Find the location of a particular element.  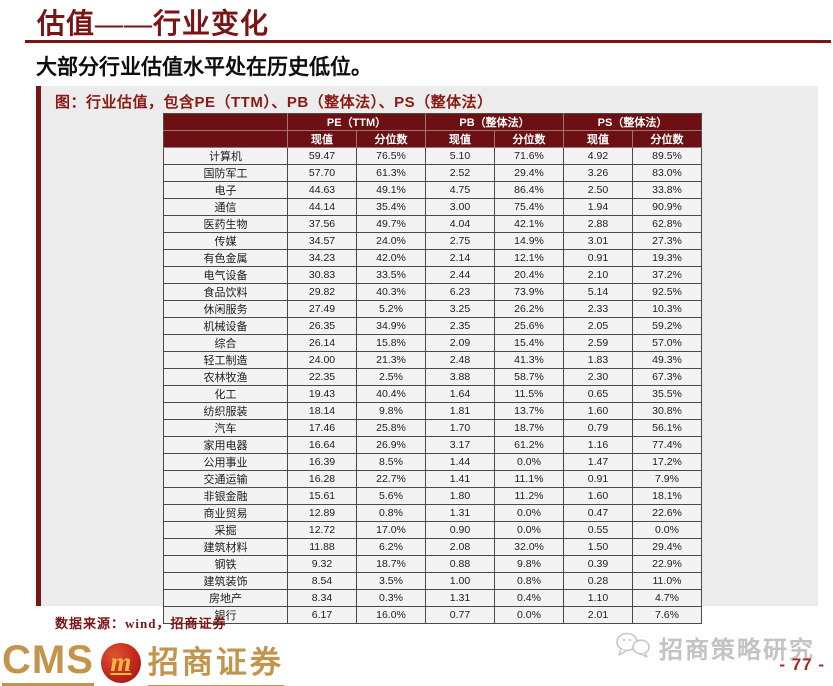

col-pe-current: 现值 is located at coordinates (322, 139).